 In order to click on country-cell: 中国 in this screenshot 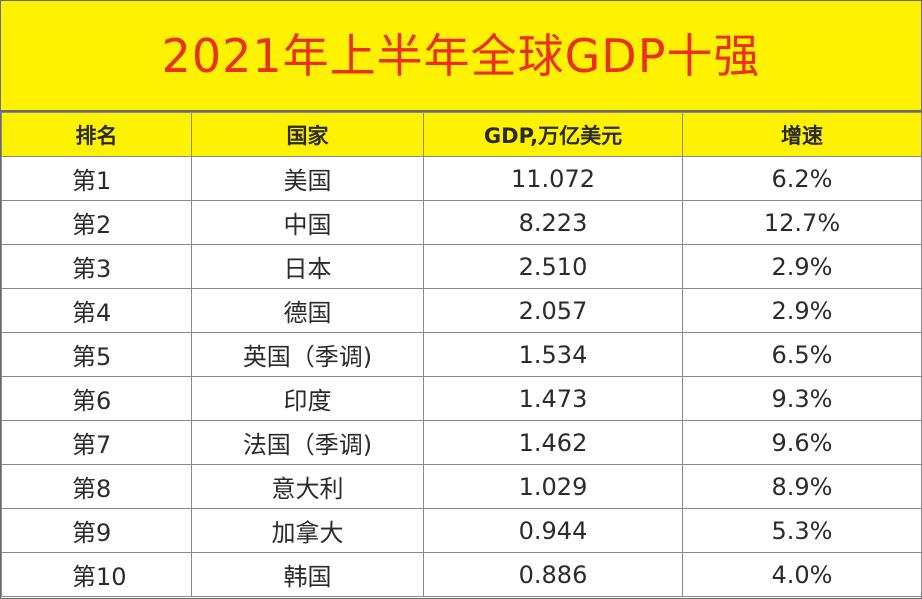, I will do `click(307, 222)`.